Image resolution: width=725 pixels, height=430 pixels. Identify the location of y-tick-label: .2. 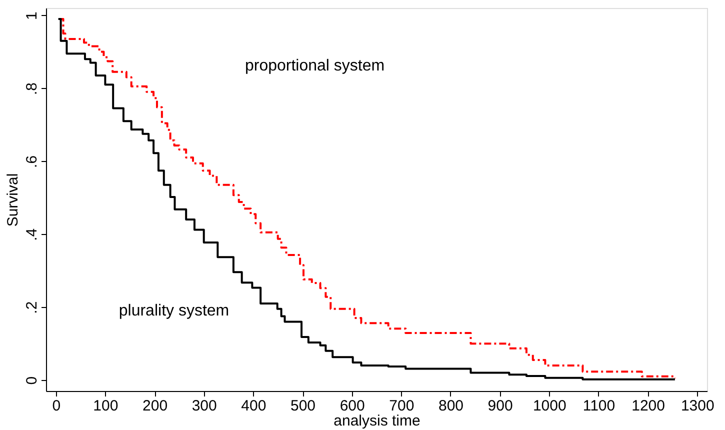
(32, 307).